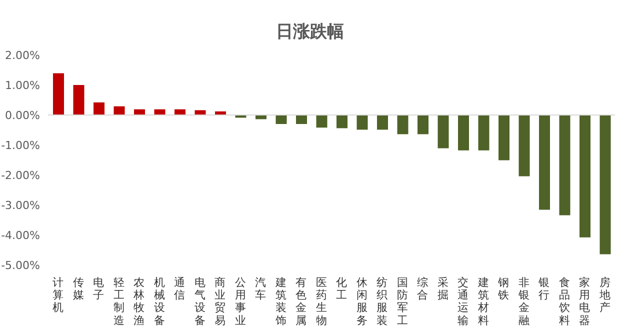 The image size is (620, 332). What do you see at coordinates (20, 235) in the screenshot?
I see `y-tick-label: -4.00%` at bounding box center [20, 235].